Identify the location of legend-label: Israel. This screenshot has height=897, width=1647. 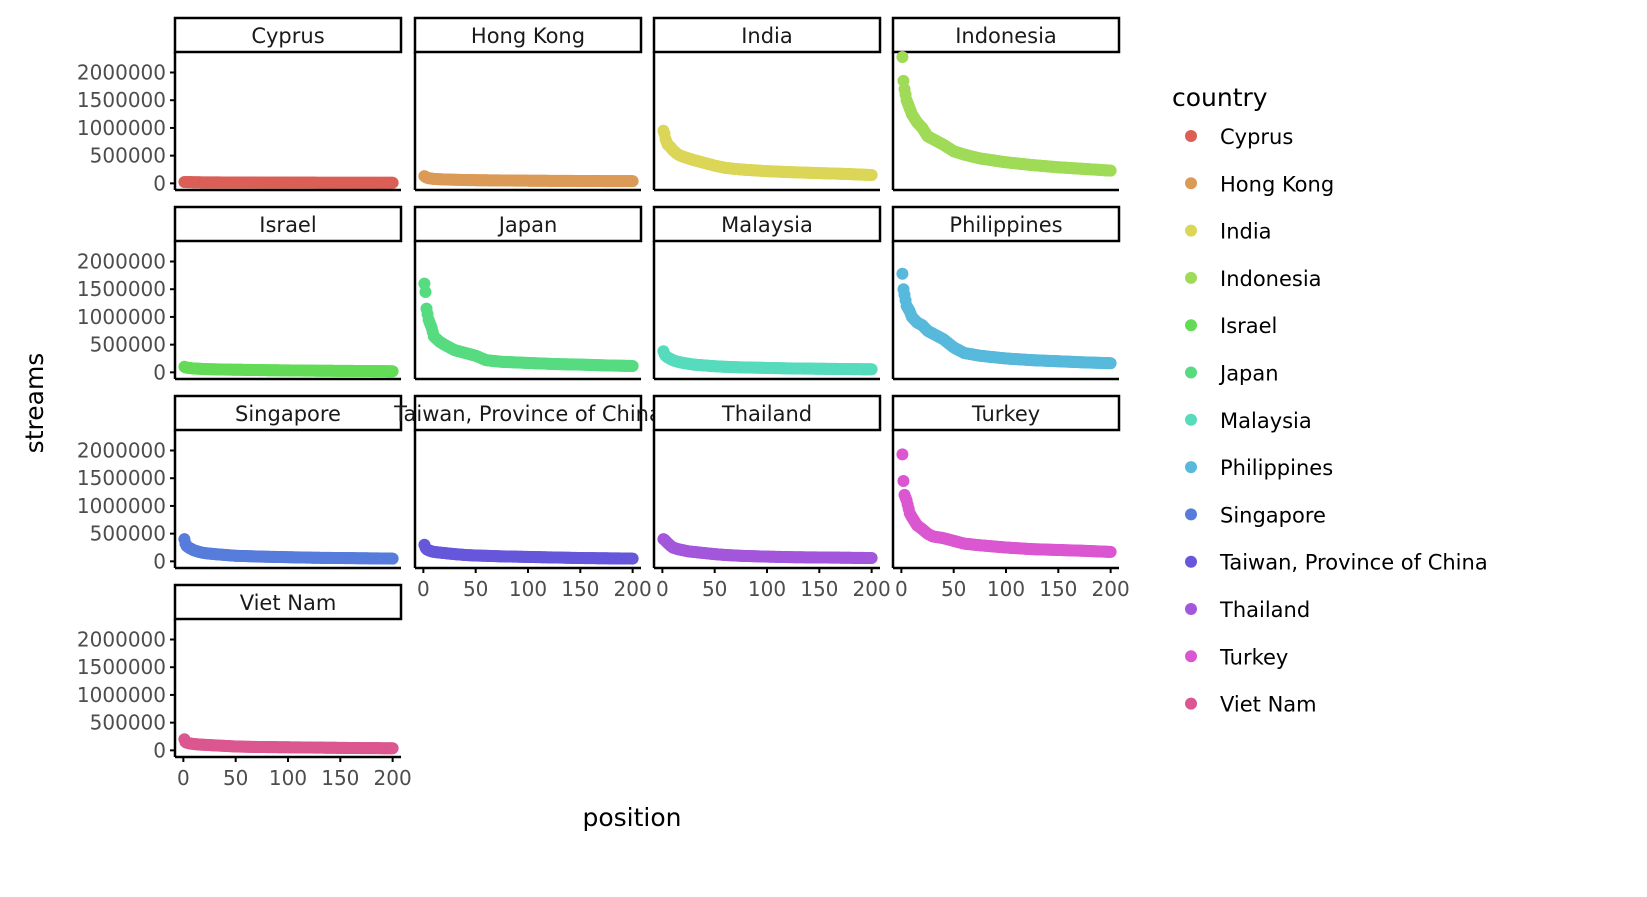
(1248, 326).